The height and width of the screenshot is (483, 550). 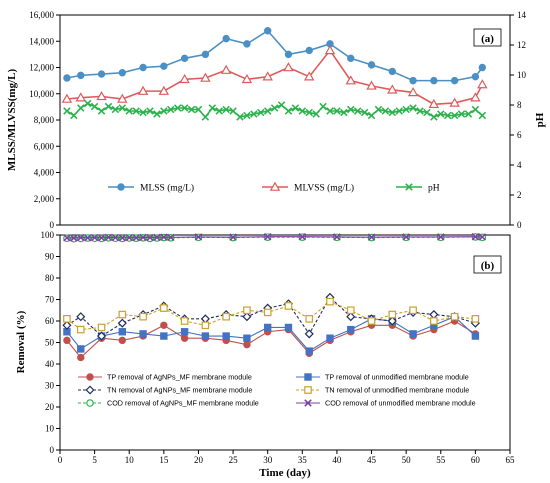 What do you see at coordinates (519, 225) in the screenshot?
I see `panel-a-y2tick-label: 0` at bounding box center [519, 225].